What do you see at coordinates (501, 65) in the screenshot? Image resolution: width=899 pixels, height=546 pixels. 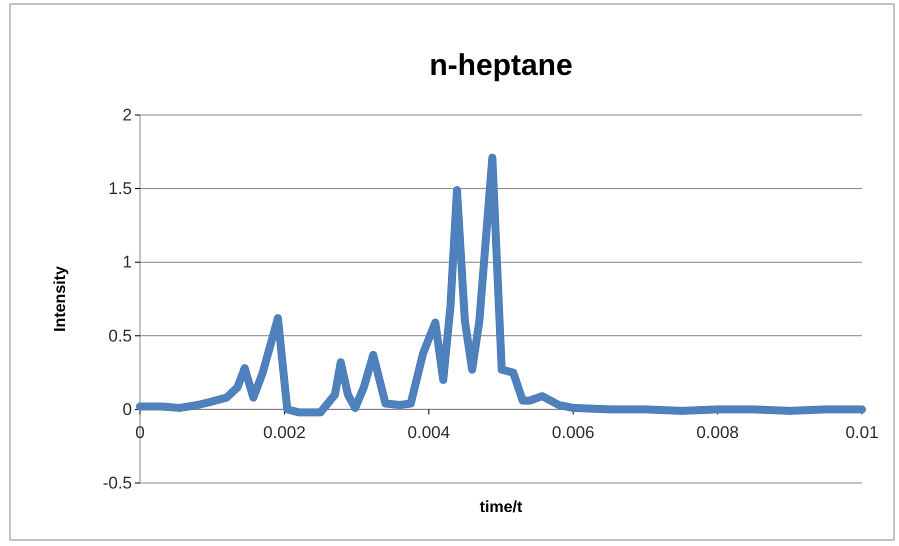 I see `chart-title: n-heptane` at bounding box center [501, 65].